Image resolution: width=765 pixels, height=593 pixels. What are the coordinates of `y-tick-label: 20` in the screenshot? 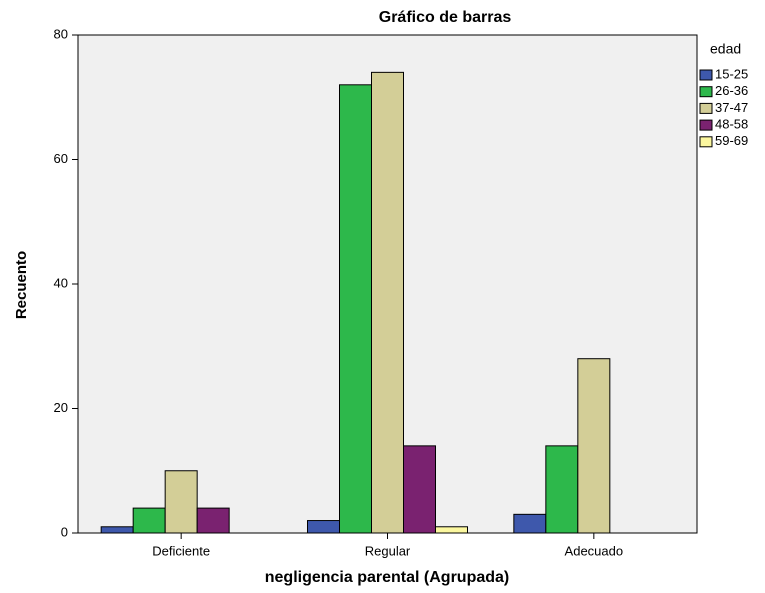 It's located at (61, 407).